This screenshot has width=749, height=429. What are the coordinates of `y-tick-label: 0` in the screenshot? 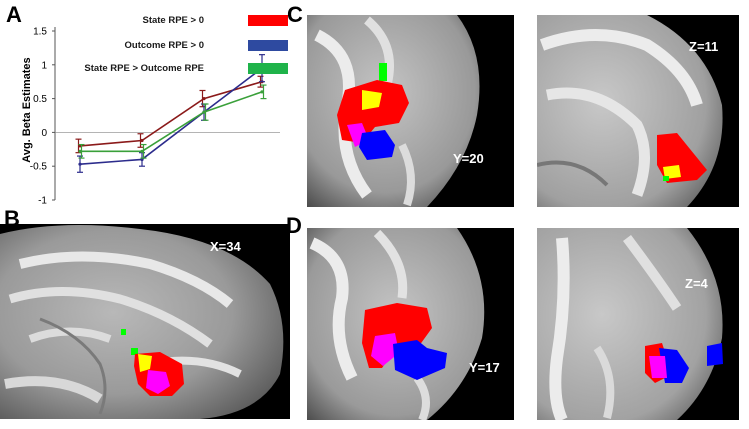 It's located at (44, 133).